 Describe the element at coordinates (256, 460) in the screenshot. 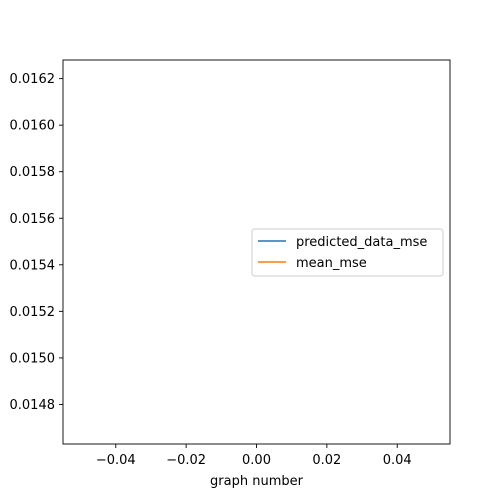

I see `x-tick-label: 0.00` at that location.